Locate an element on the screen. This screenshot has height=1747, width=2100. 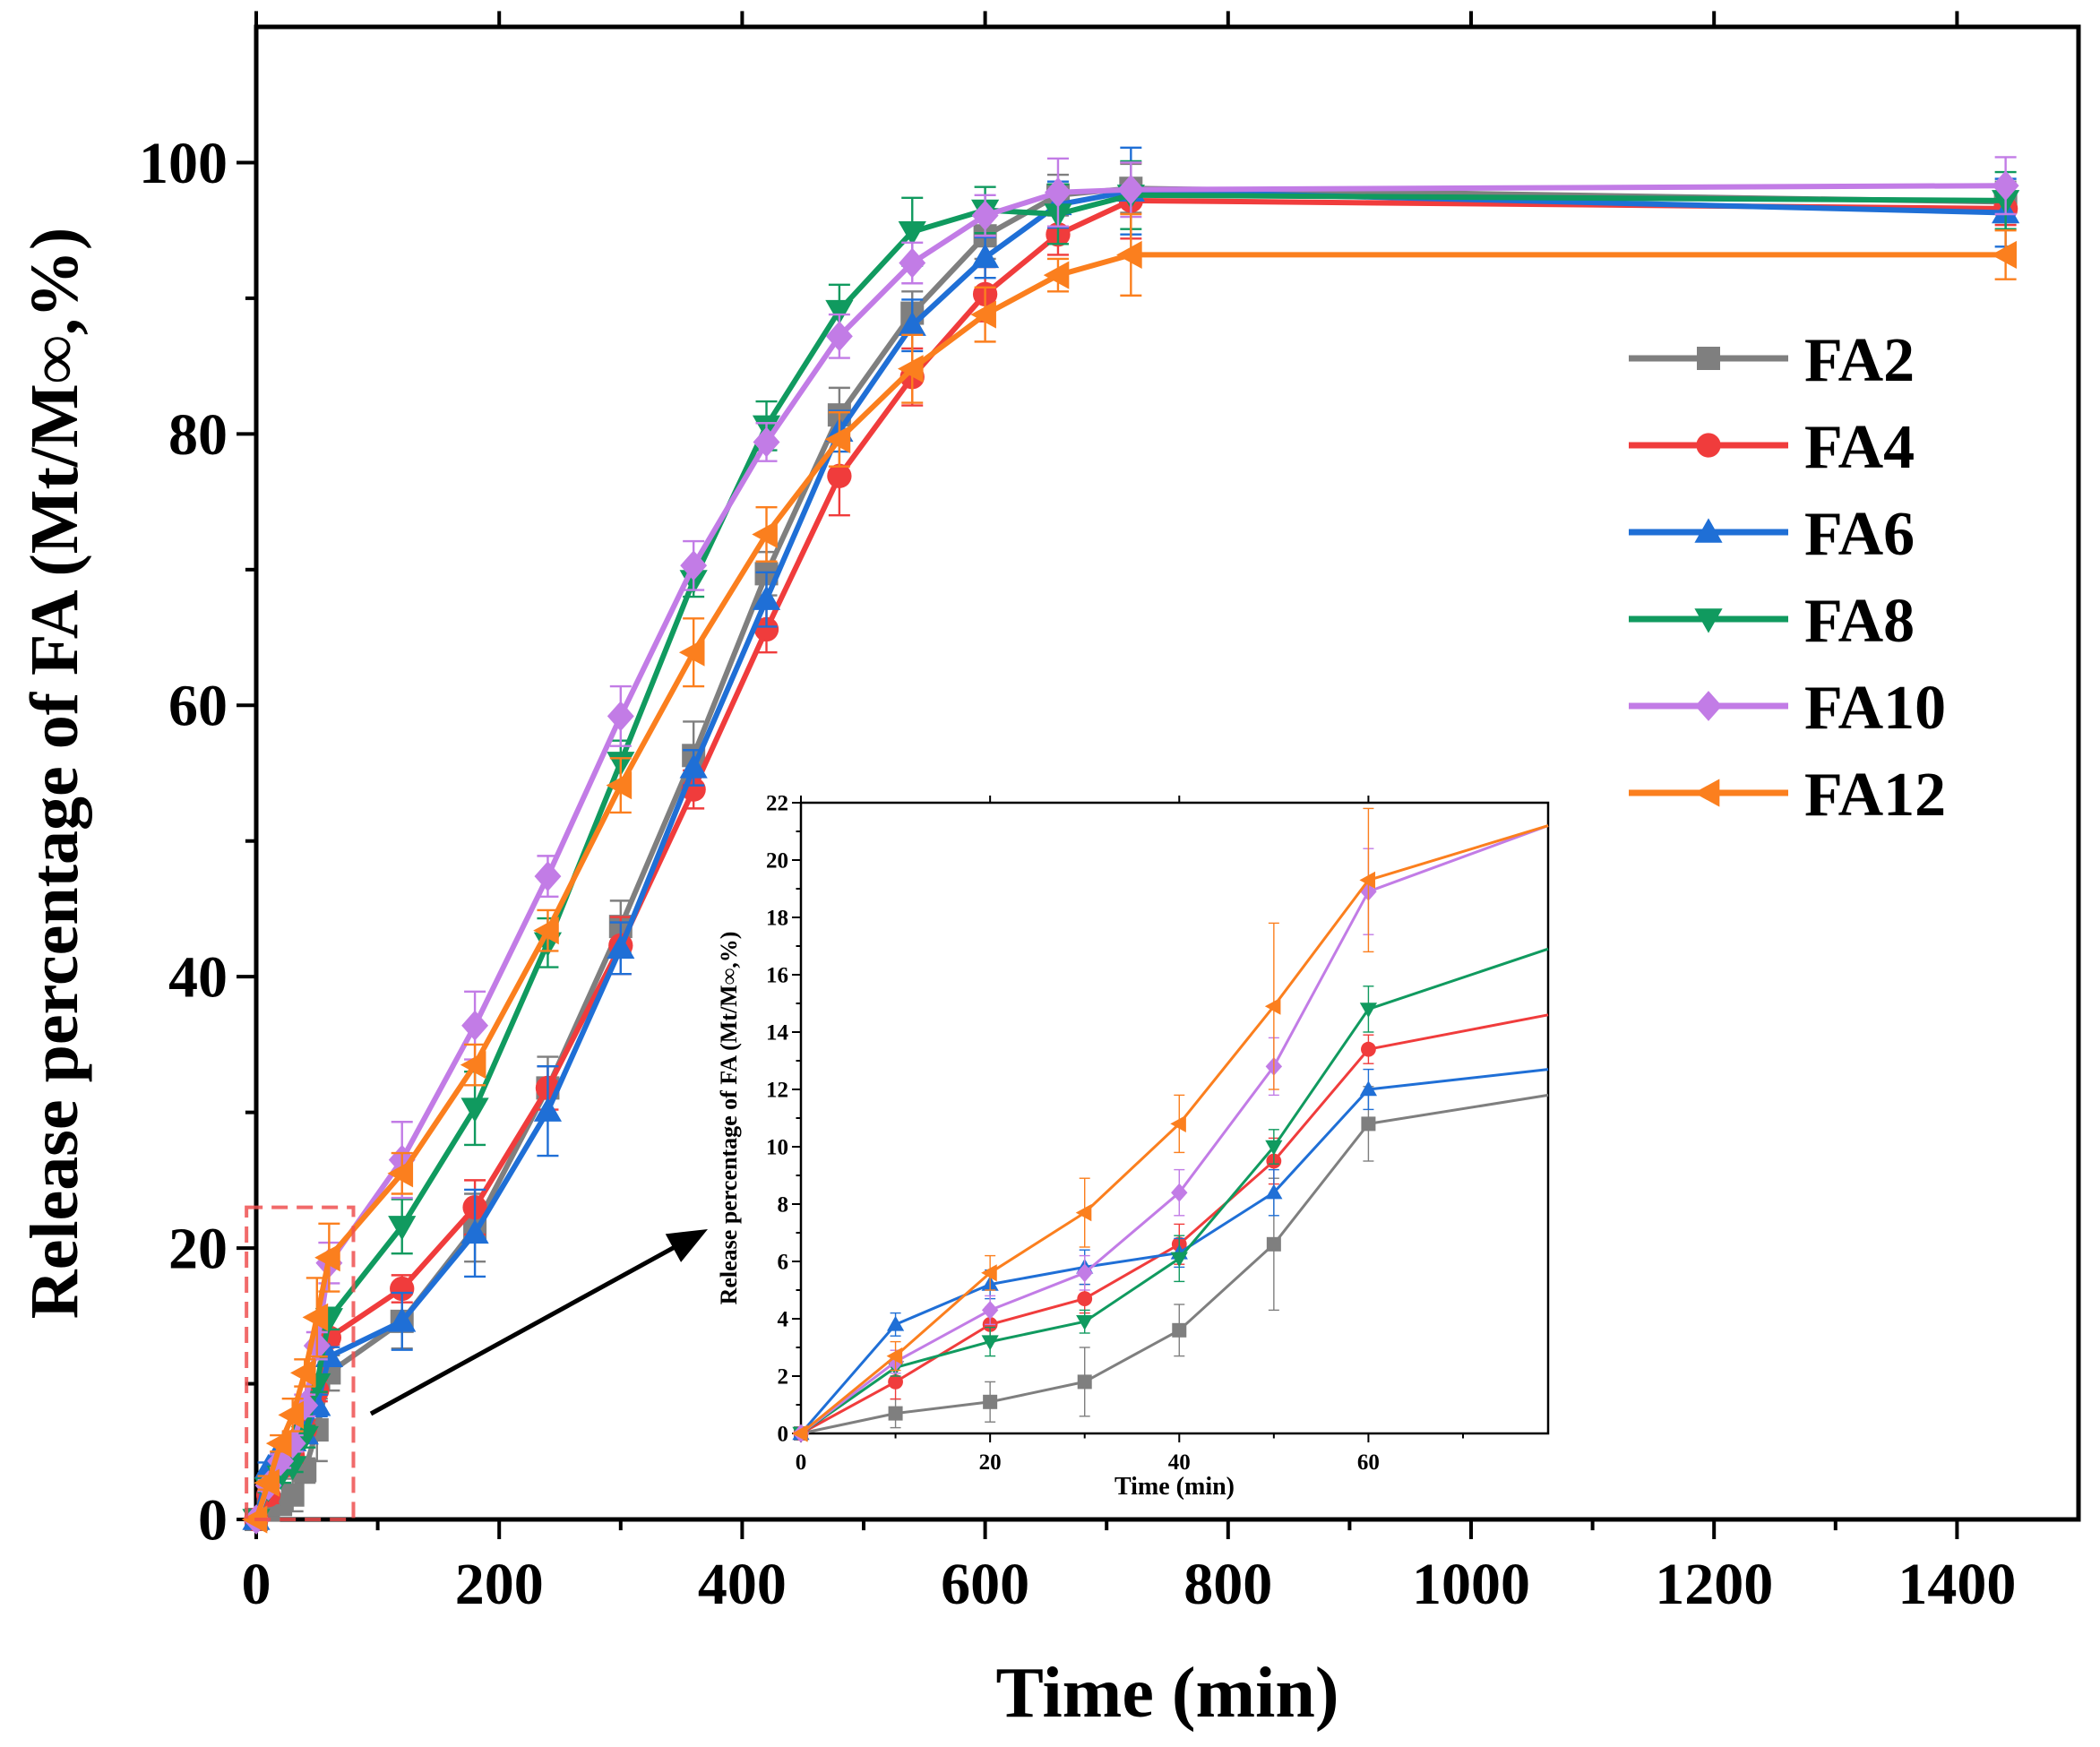
inset-line-fa2 is located at coordinates (1174, 1264).